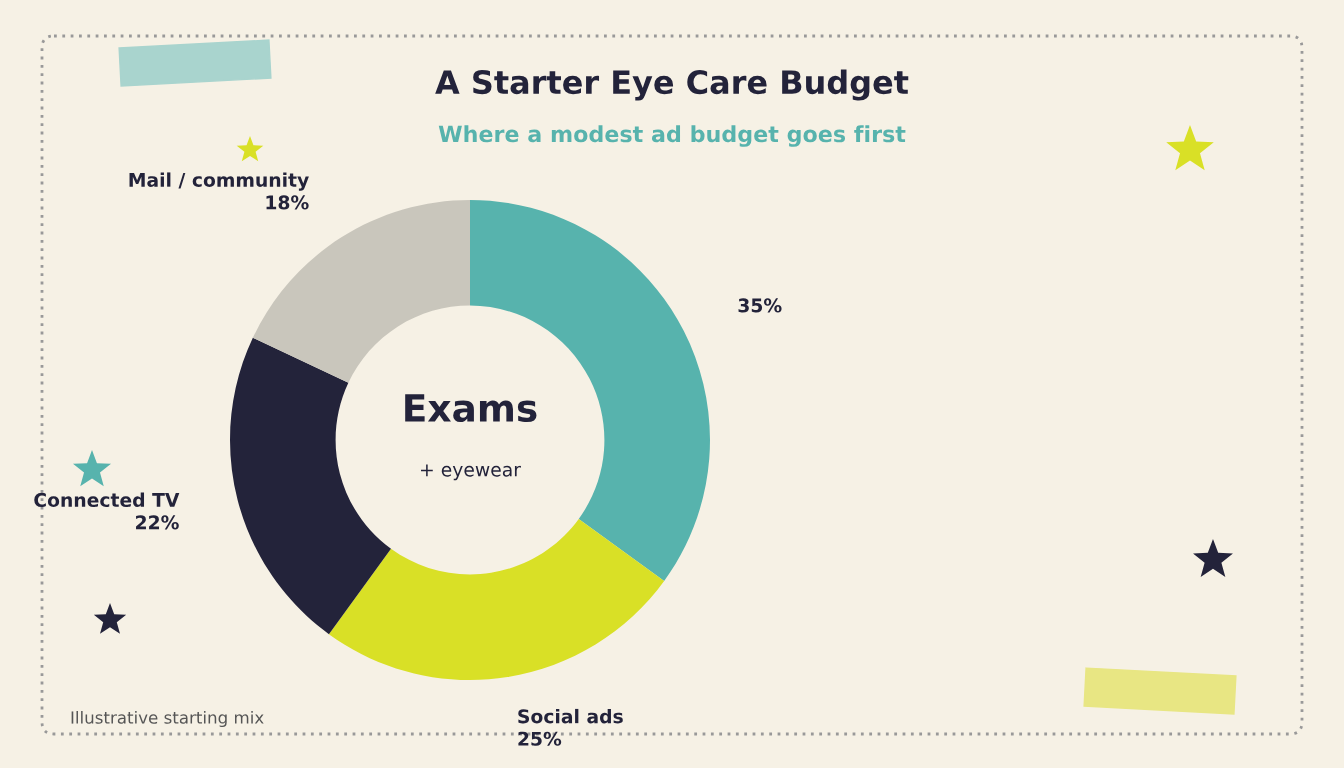 The height and width of the screenshot is (768, 1344). What do you see at coordinates (167, 719) in the screenshot?
I see `text: Illustrative starting mix` at bounding box center [167, 719].